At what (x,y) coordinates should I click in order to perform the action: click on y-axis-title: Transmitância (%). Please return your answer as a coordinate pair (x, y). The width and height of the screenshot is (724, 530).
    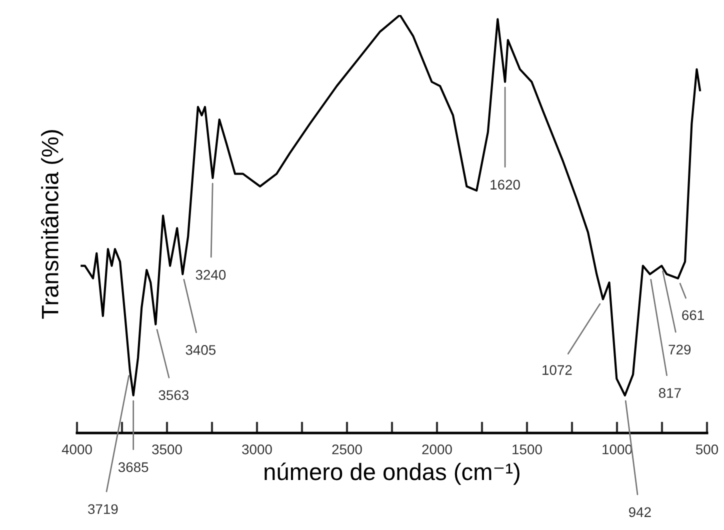
    Looking at the image, I should click on (52, 224).